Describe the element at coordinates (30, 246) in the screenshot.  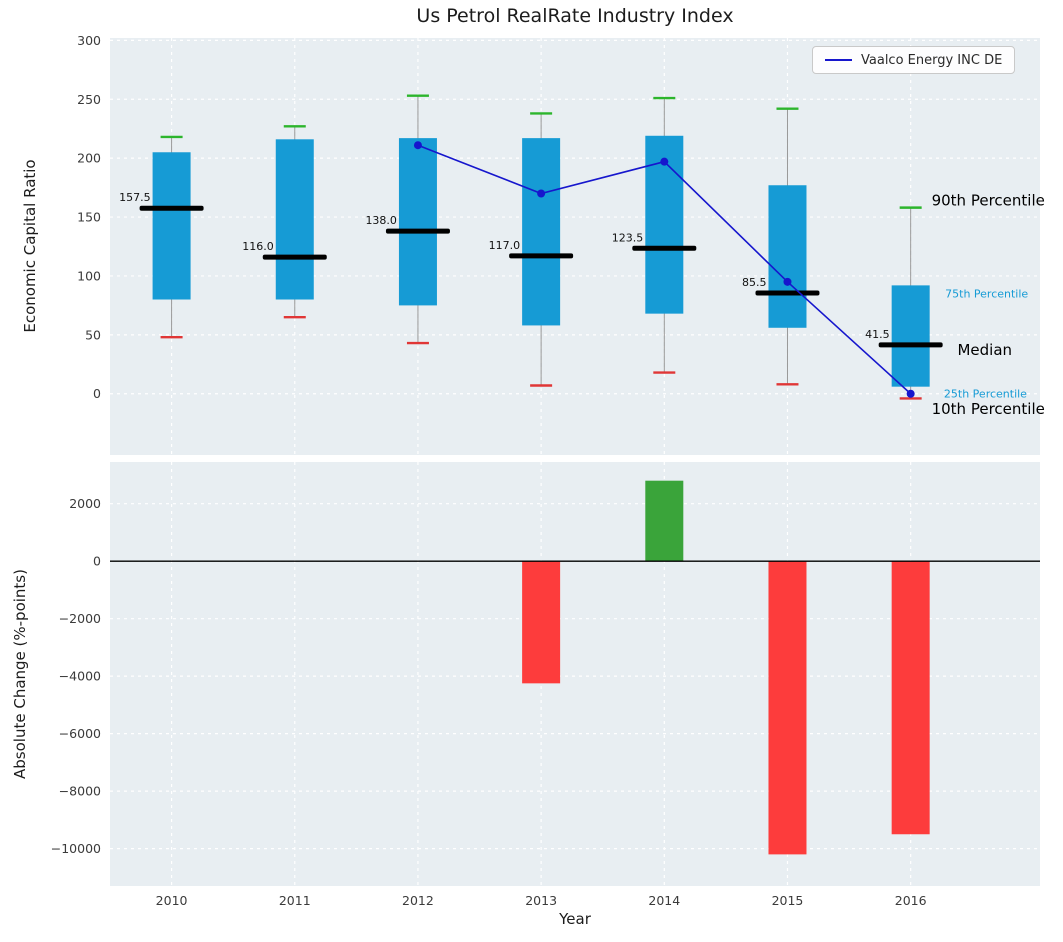
I see `y-axis-label-top: Economic Capital Ratio` at that location.